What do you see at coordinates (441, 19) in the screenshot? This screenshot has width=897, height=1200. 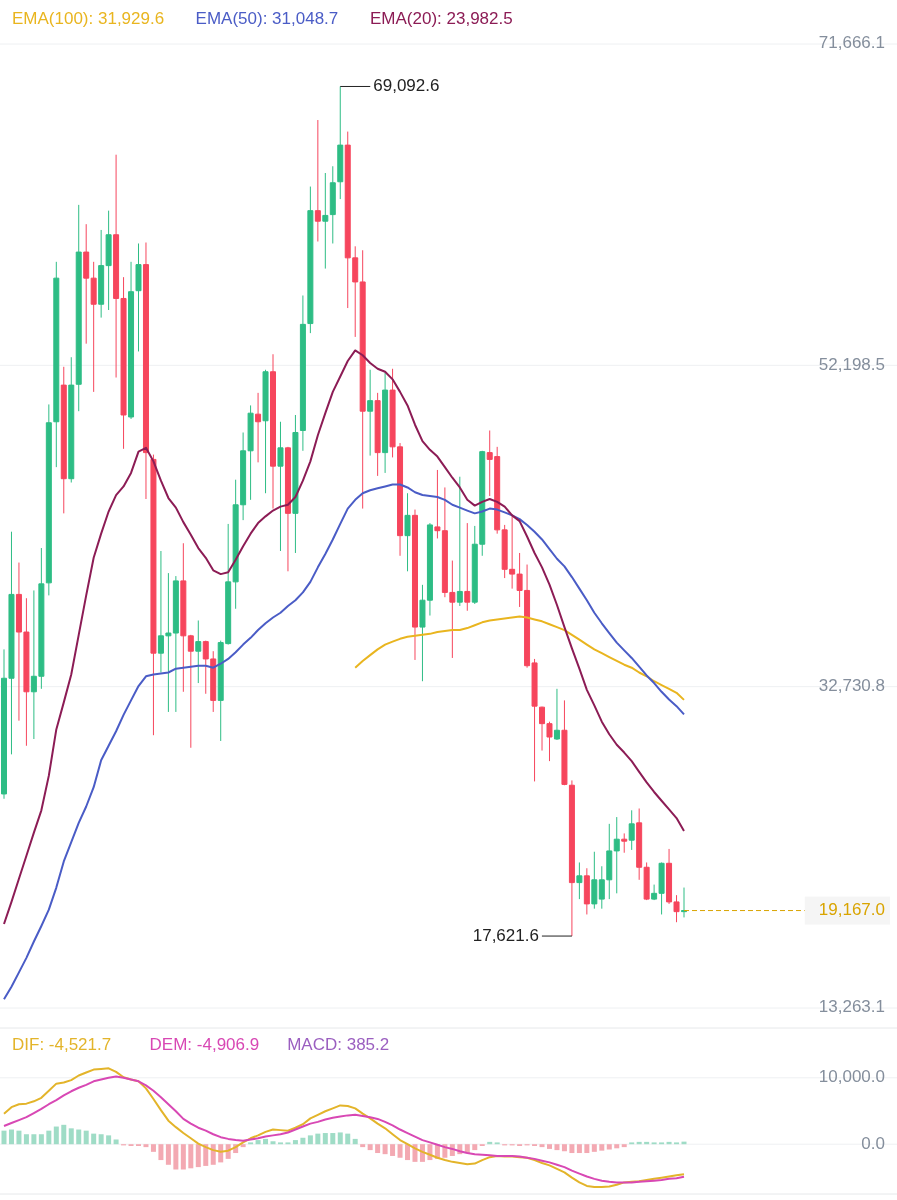 I see `text: EMA(20): 23,982.5` at bounding box center [441, 19].